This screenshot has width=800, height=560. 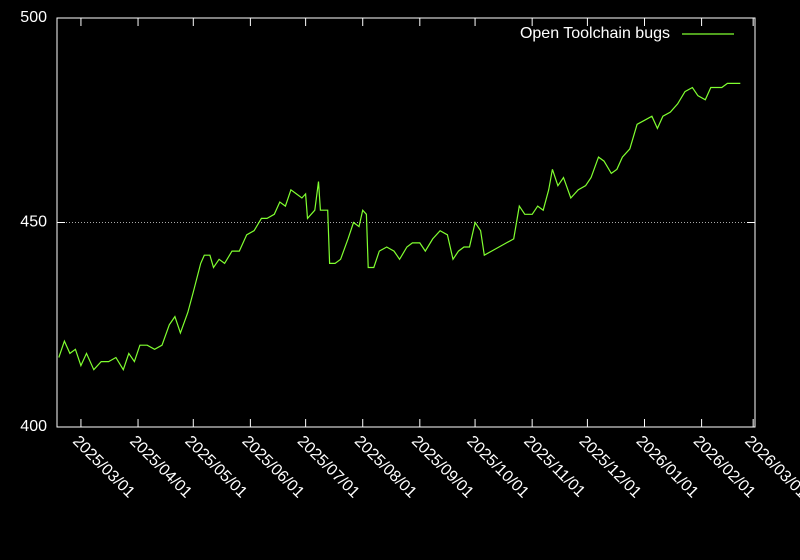 I want to click on legend-label: Open Toolchain bugs, so click(x=595, y=33).